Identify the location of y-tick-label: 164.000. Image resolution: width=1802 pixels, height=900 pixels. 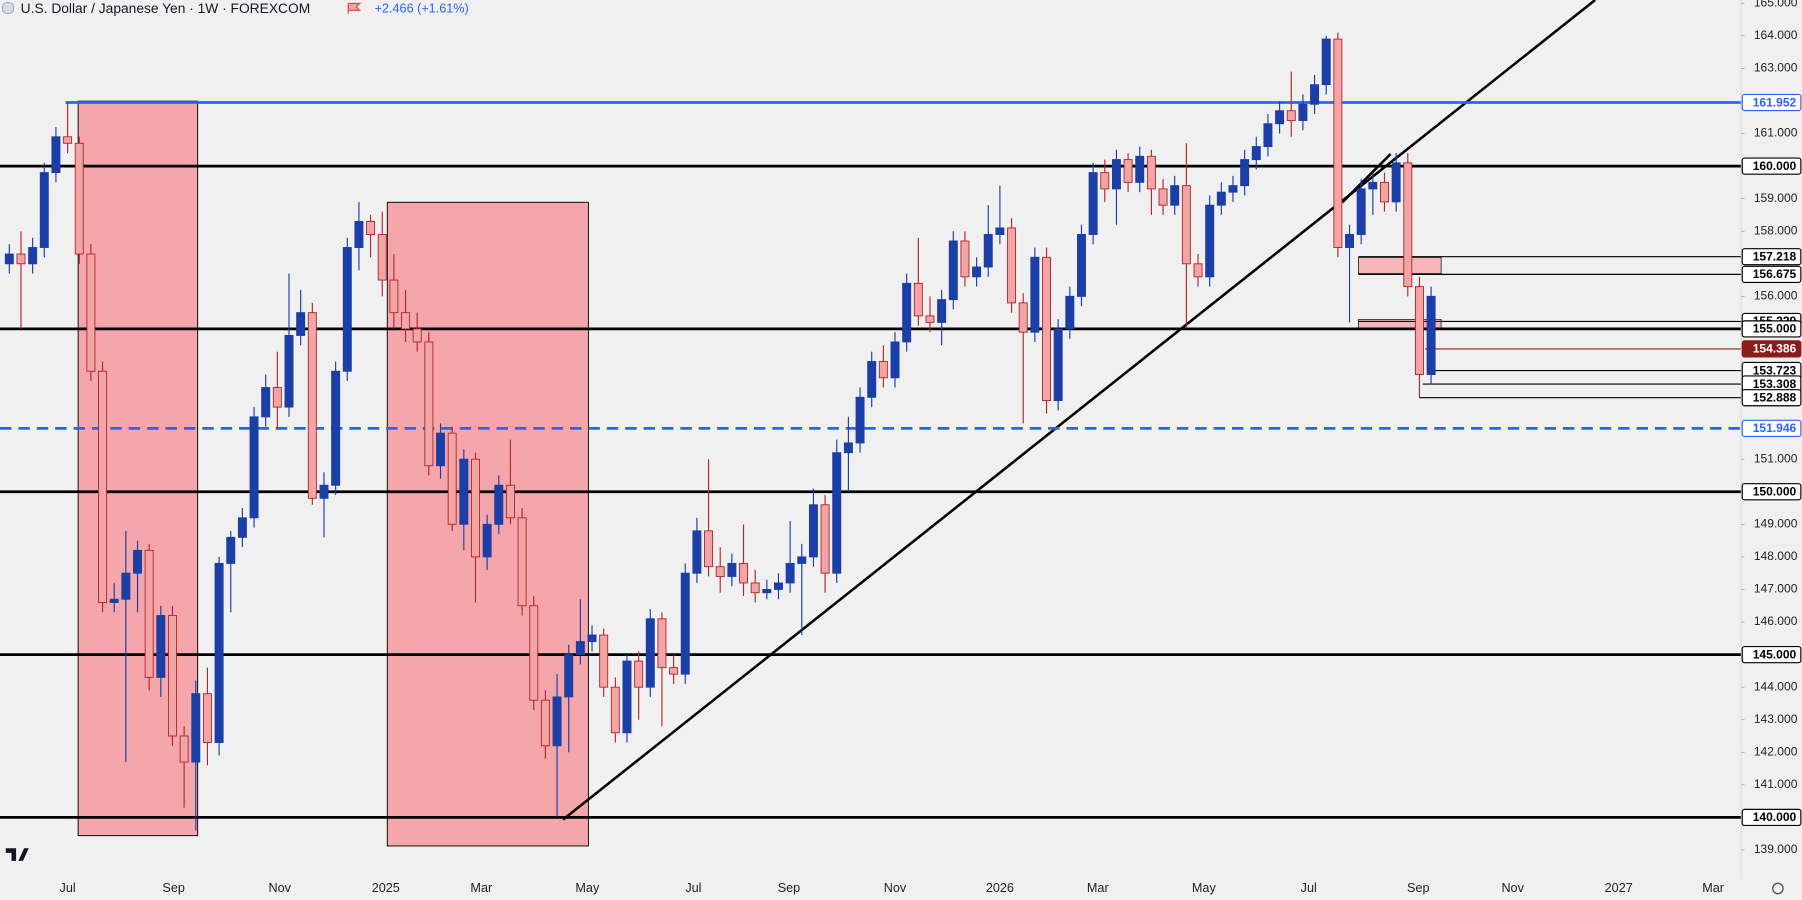
(1776, 35).